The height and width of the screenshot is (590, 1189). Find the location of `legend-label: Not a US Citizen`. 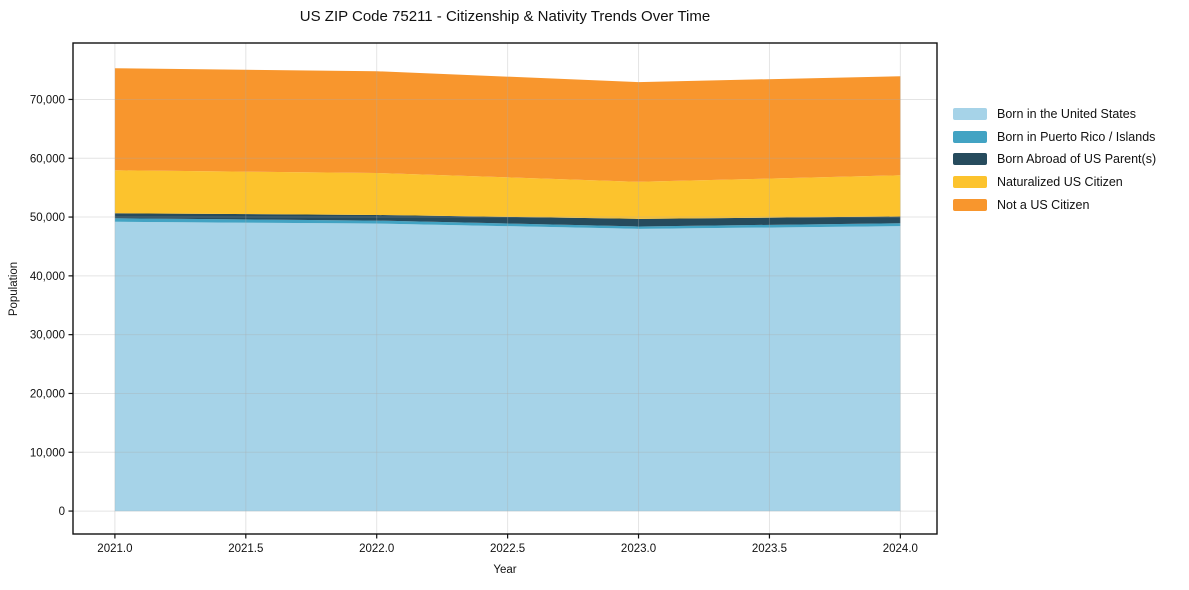

legend-label: Not a US Citizen is located at coordinates (1043, 204).